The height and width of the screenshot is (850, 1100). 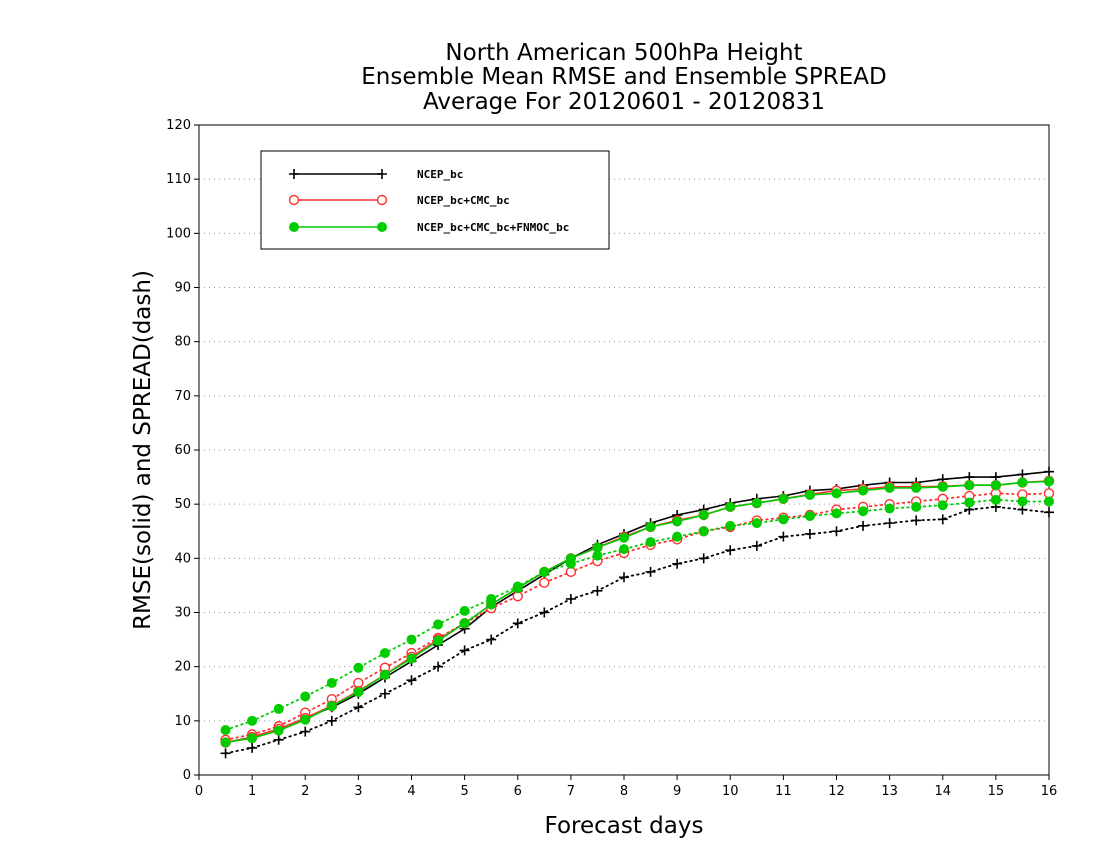 What do you see at coordinates (677, 791) in the screenshot?
I see `x-tick-label: 9` at bounding box center [677, 791].